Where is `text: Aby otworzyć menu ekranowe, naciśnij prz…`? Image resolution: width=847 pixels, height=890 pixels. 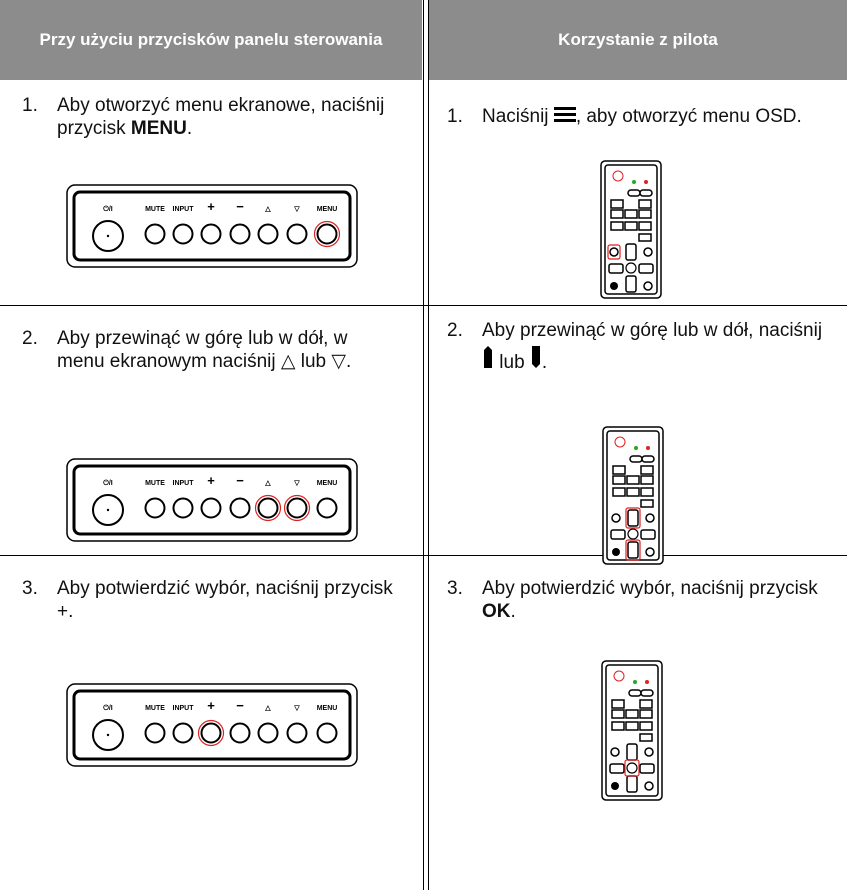
text: Aby otworzyć menu ekranowe, naciśnij prz… is located at coordinates (221, 117).